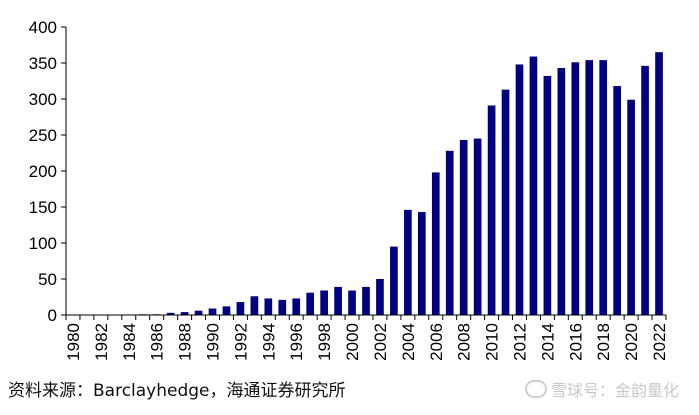 This screenshot has width=699, height=415. Describe the element at coordinates (575, 188) in the screenshot. I see `bar-2016` at that location.